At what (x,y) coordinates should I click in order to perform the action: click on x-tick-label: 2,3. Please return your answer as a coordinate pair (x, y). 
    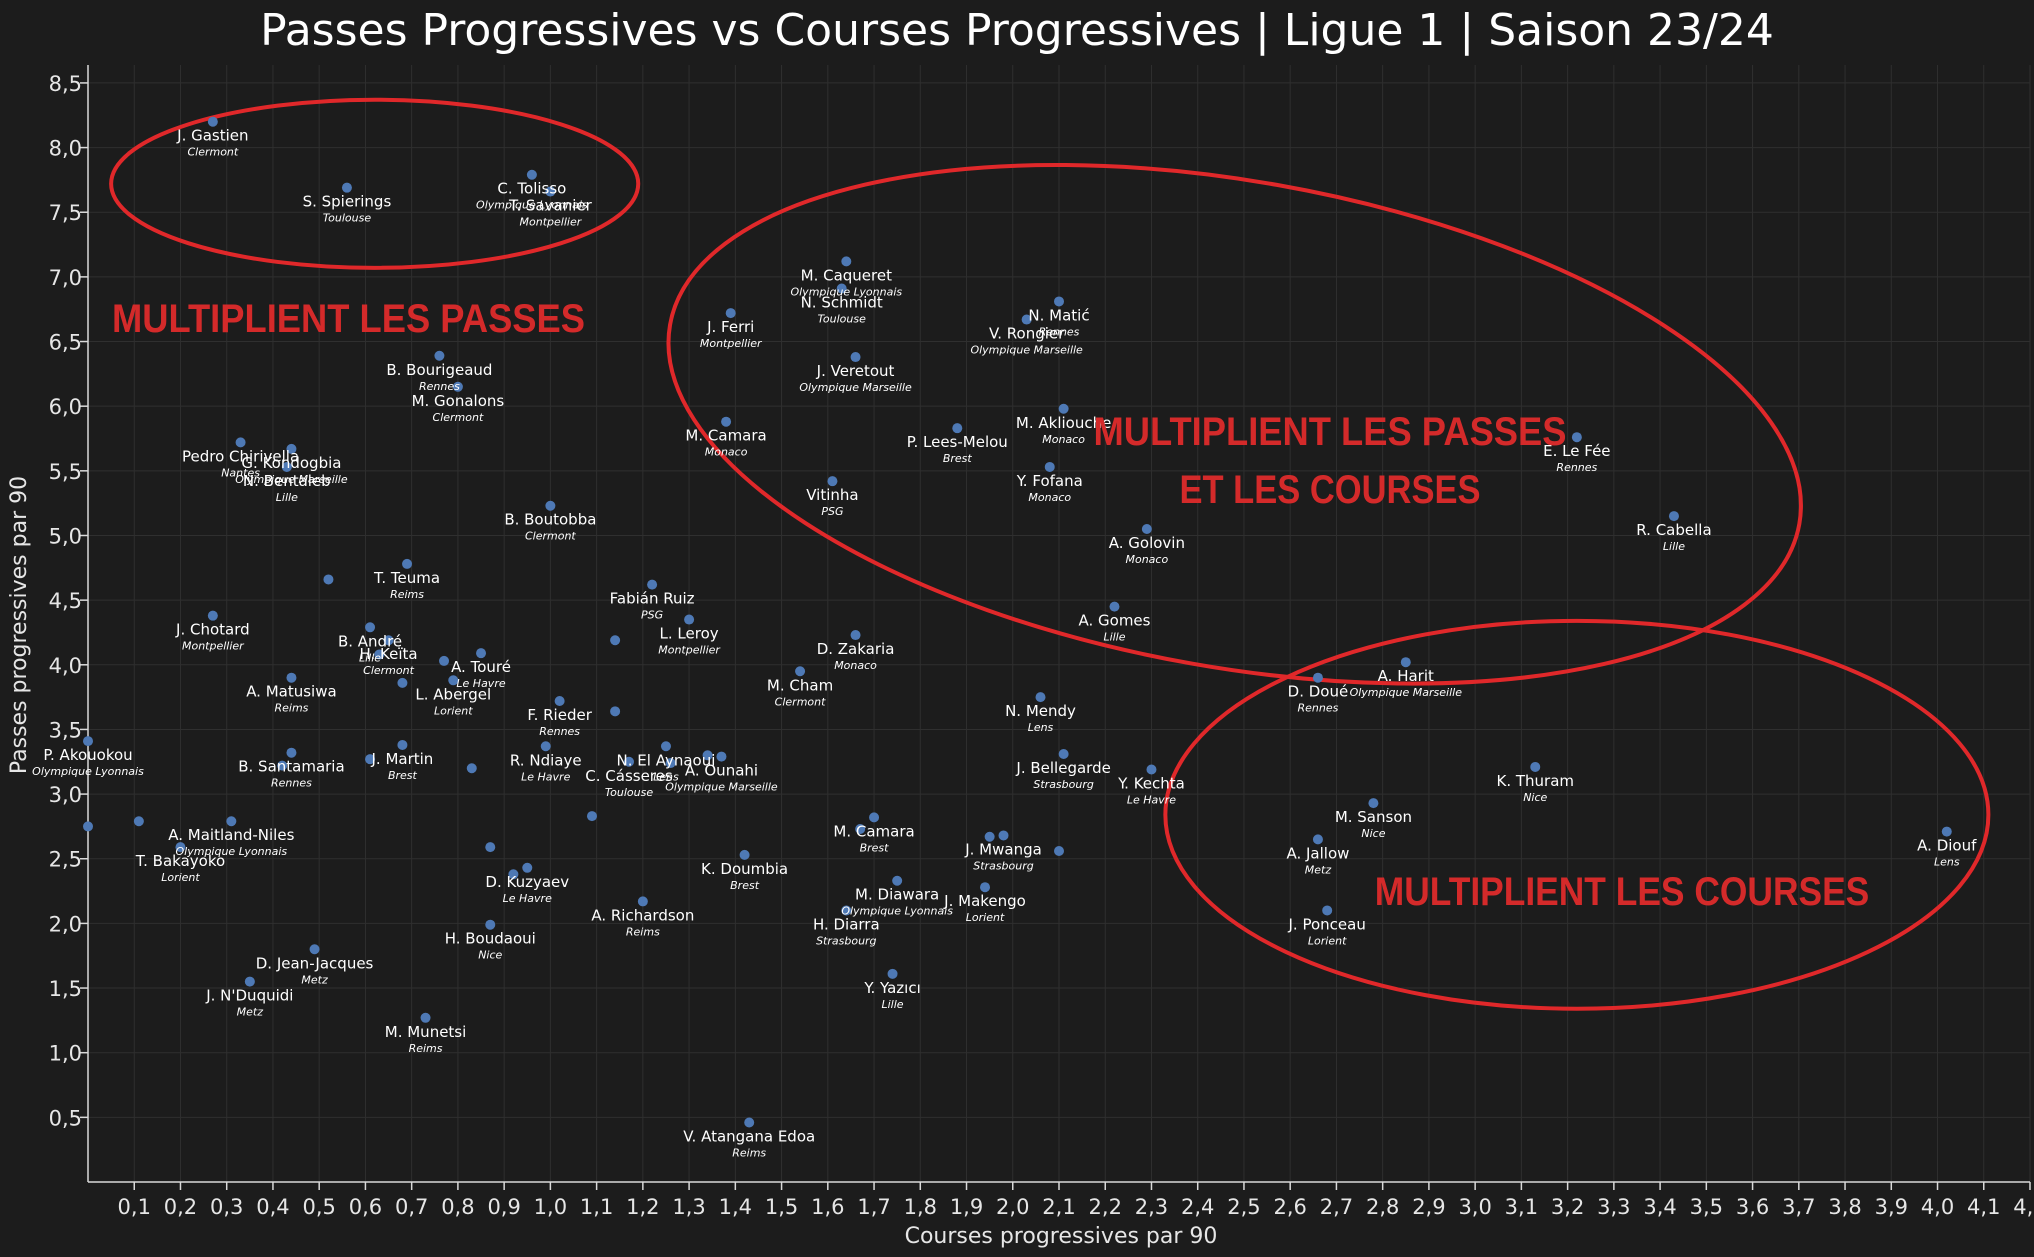
    Looking at the image, I should click on (1151, 1207).